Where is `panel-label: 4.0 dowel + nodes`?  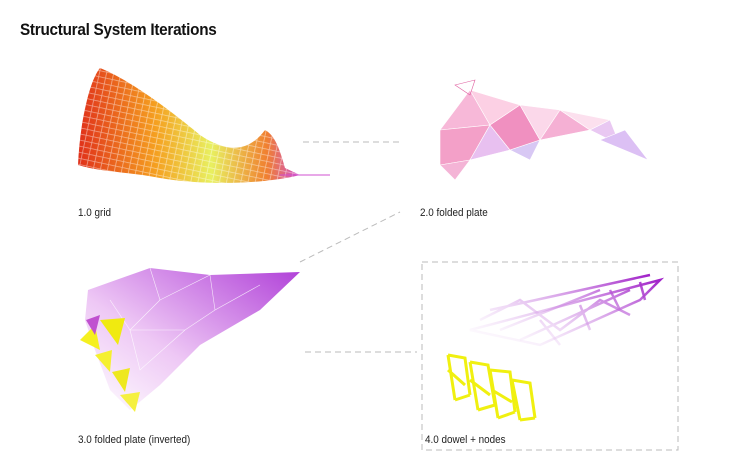 panel-label: 4.0 dowel + nodes is located at coordinates (465, 440).